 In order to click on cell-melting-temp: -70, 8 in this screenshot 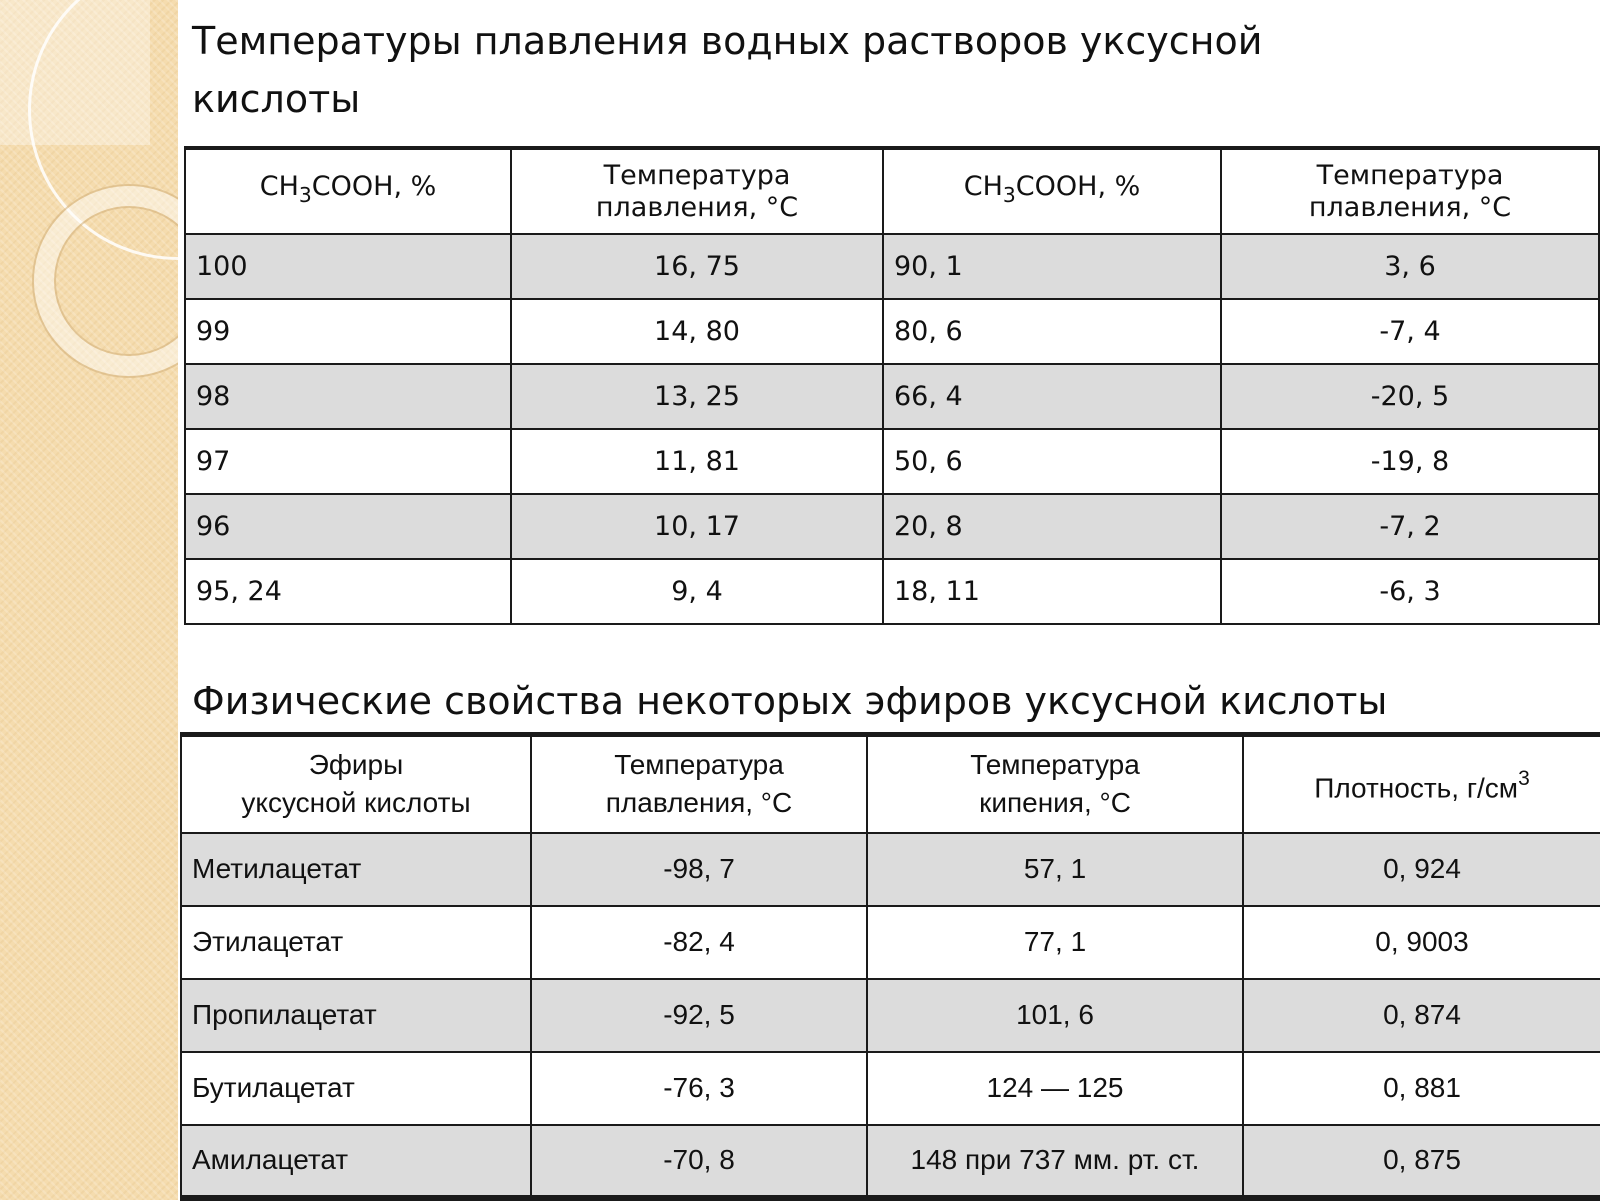, I will do `click(699, 1161)`.